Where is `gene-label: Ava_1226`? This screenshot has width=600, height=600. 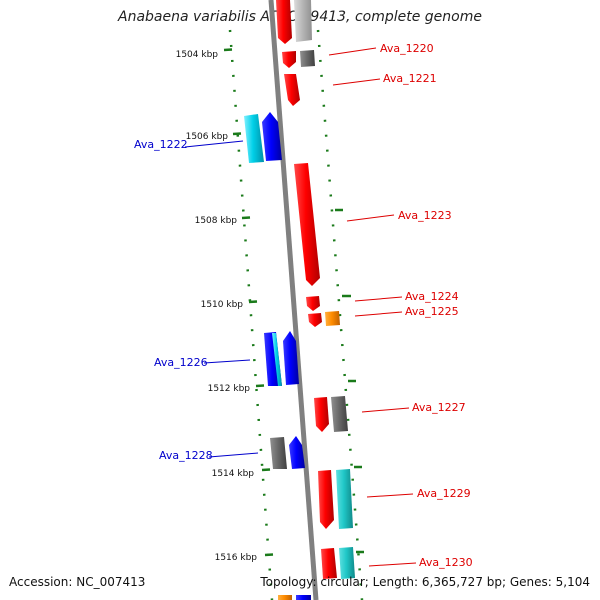 gene-label: Ava_1226 is located at coordinates (181, 362).